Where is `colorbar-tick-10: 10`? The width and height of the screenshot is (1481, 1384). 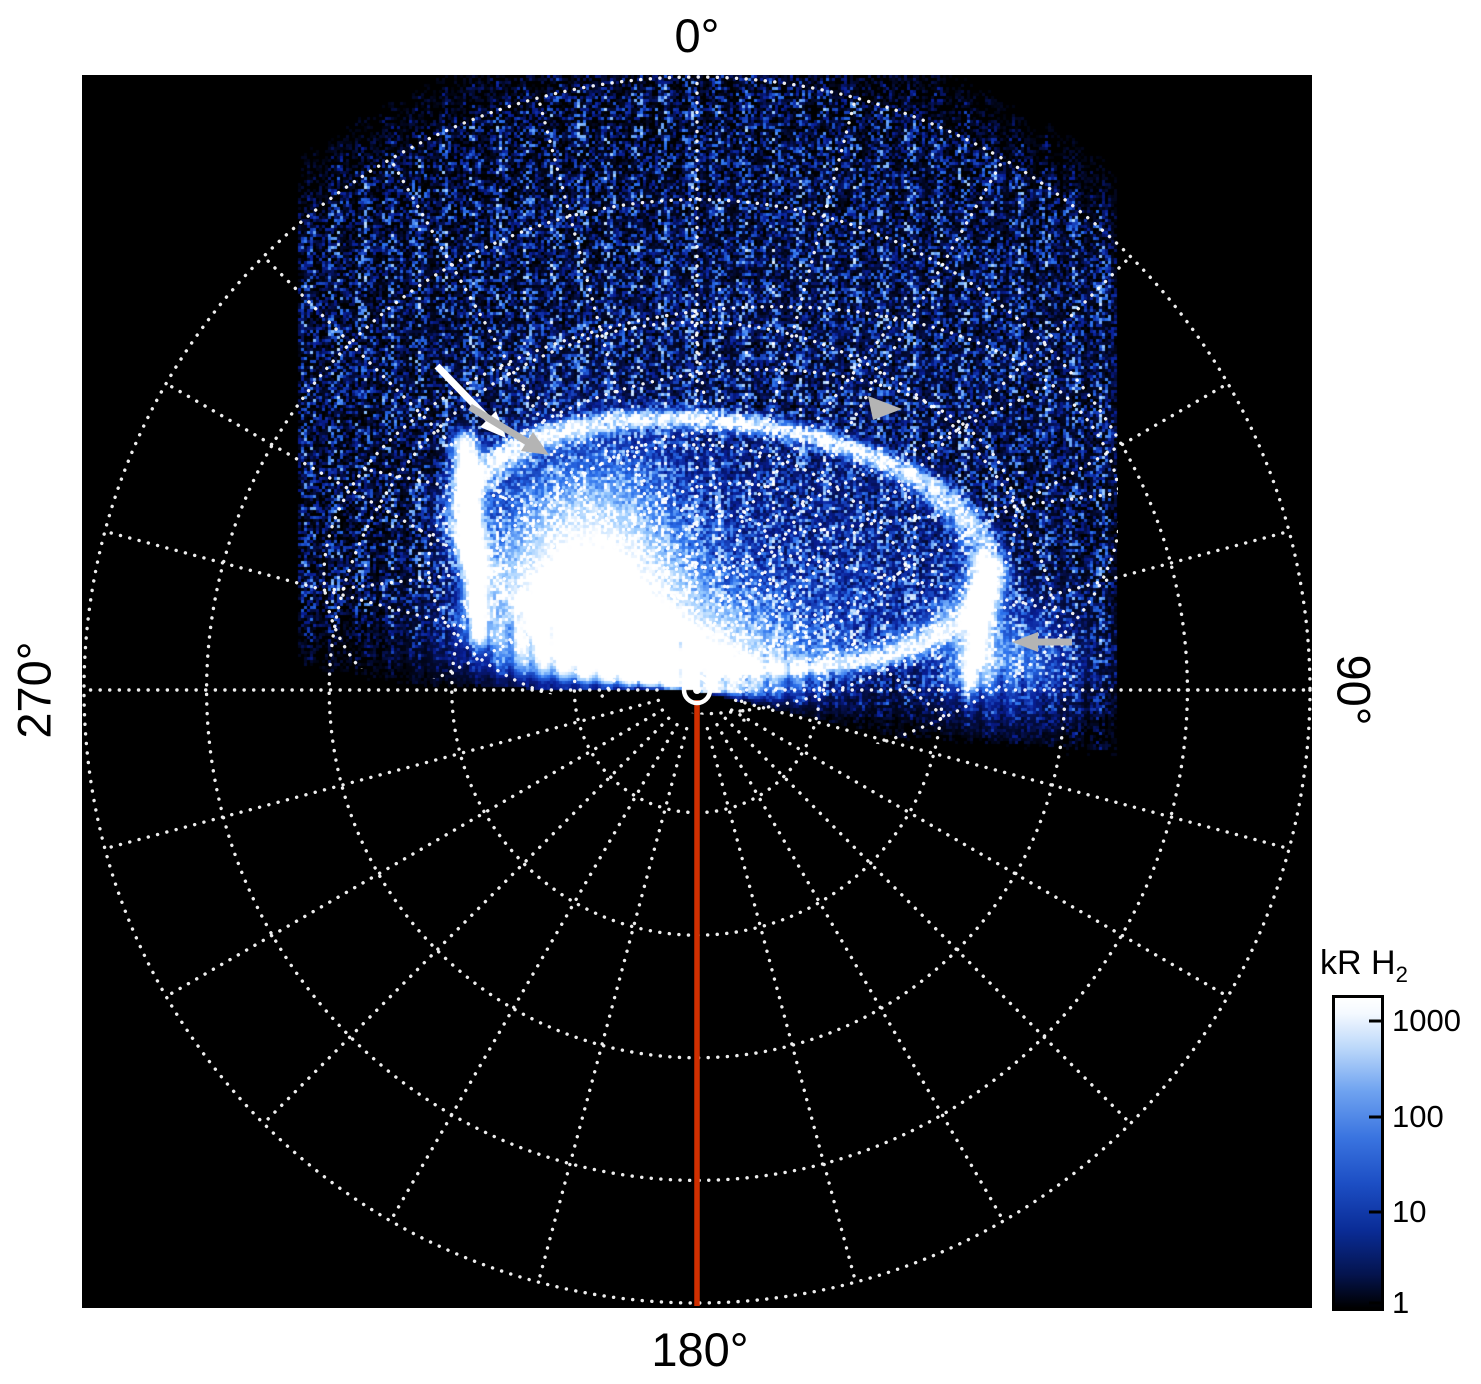
colorbar-tick-10: 10 is located at coordinates (1409, 1211).